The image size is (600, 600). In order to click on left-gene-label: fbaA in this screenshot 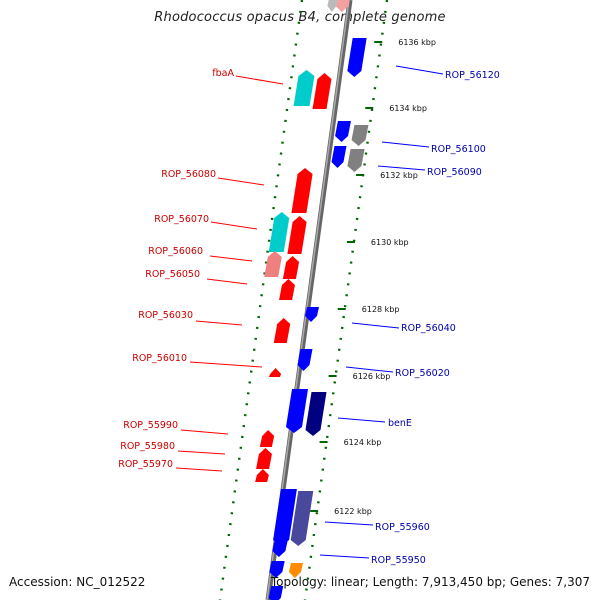, I will do `click(223, 73)`.